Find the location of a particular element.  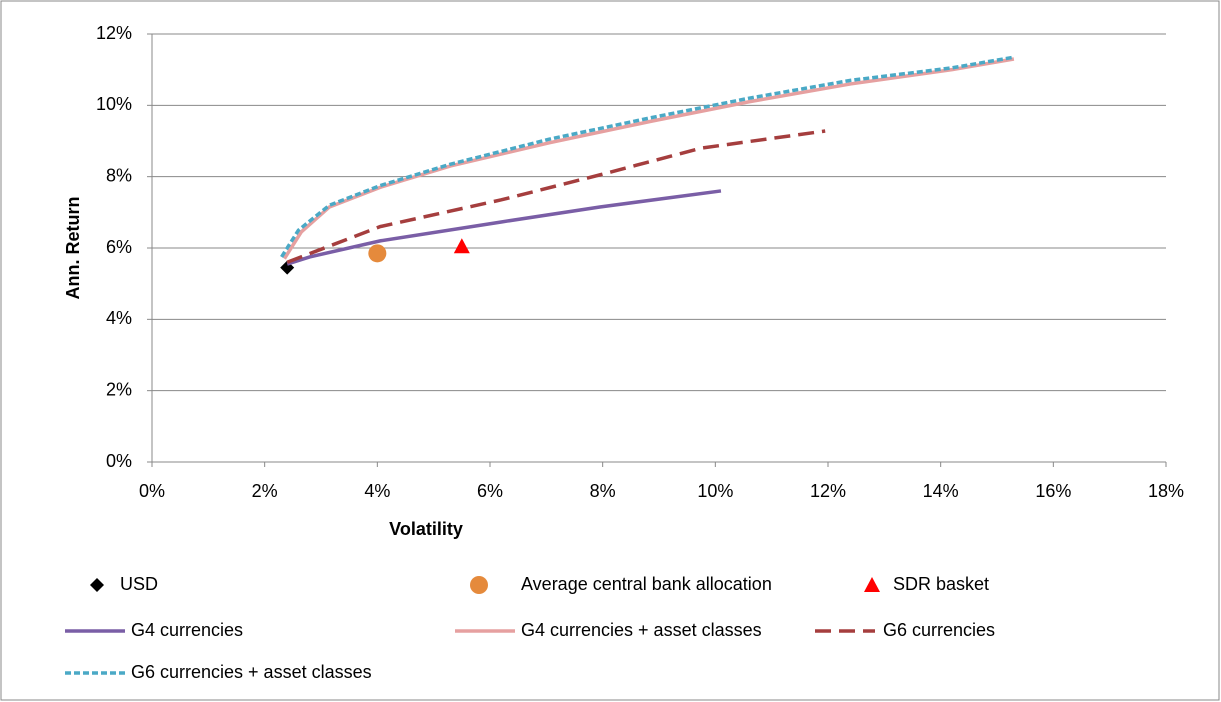

y-axis-title: Ann. Return is located at coordinates (73, 248).